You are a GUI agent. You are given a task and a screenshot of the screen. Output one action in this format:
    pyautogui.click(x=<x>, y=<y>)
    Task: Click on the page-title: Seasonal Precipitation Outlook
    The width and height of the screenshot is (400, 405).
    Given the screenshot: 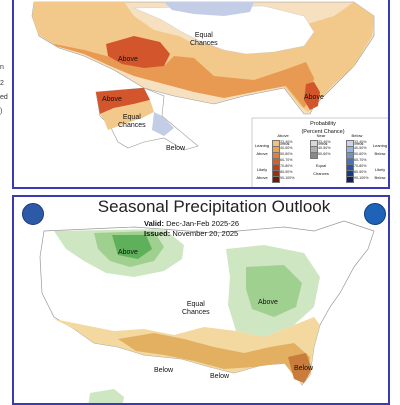 What is the action you would take?
    pyautogui.click(x=214, y=206)
    